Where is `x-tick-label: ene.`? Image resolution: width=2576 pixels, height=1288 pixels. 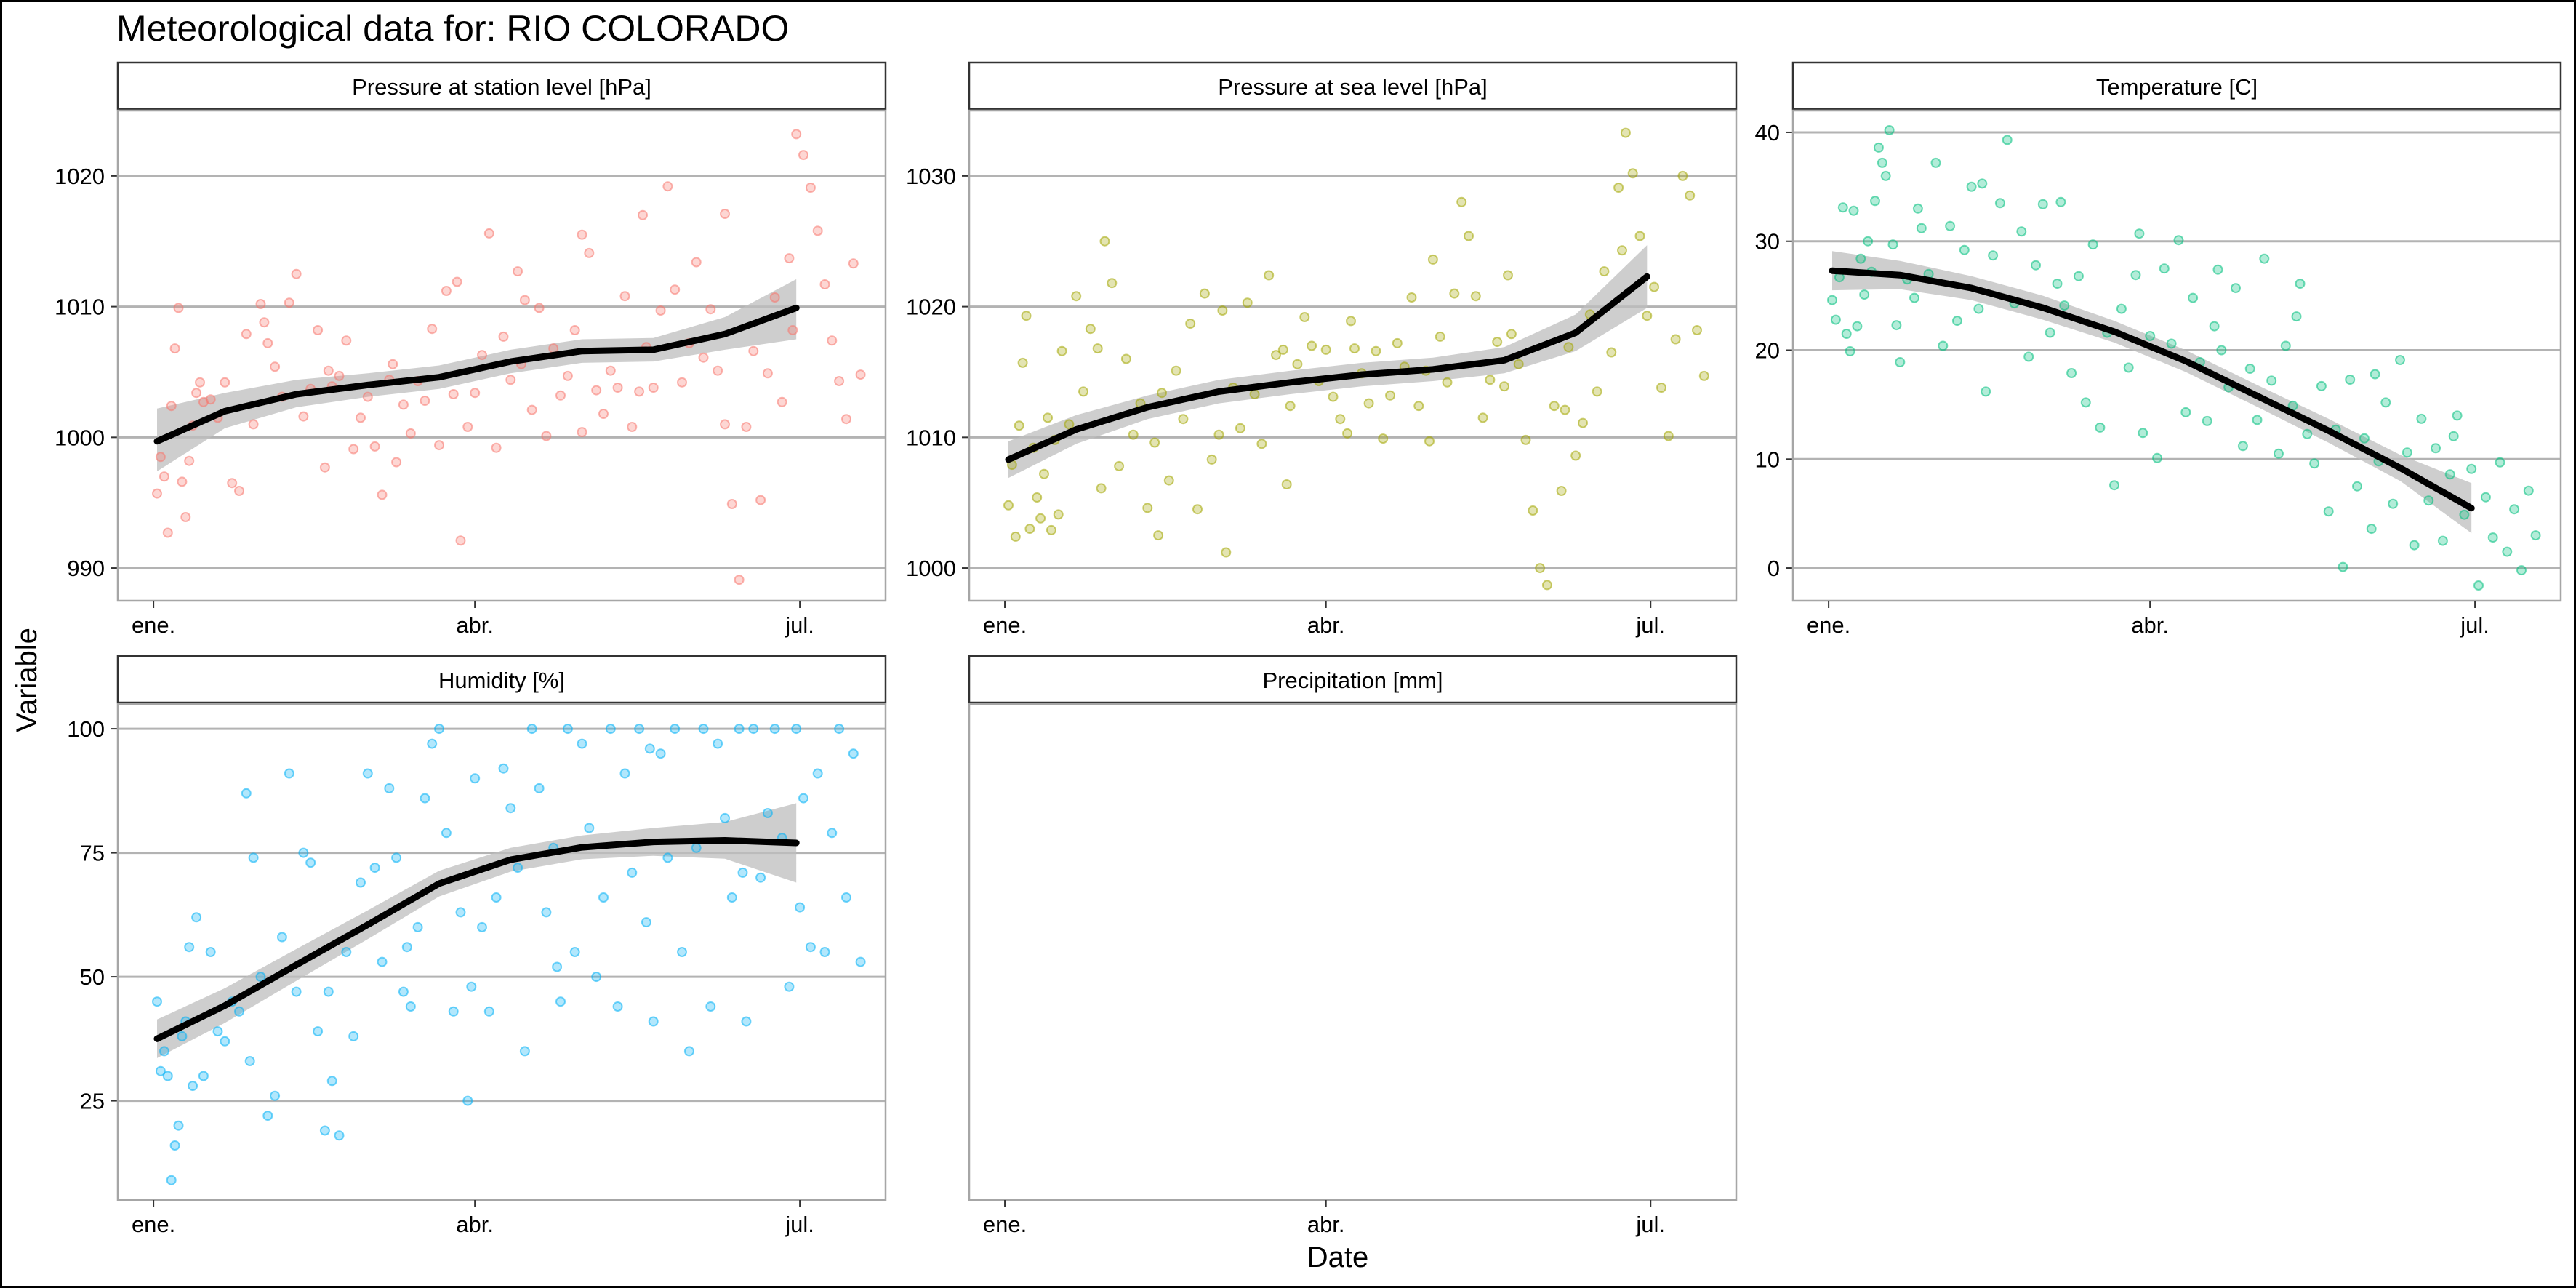 x-tick-label: ene. is located at coordinates (1828, 625).